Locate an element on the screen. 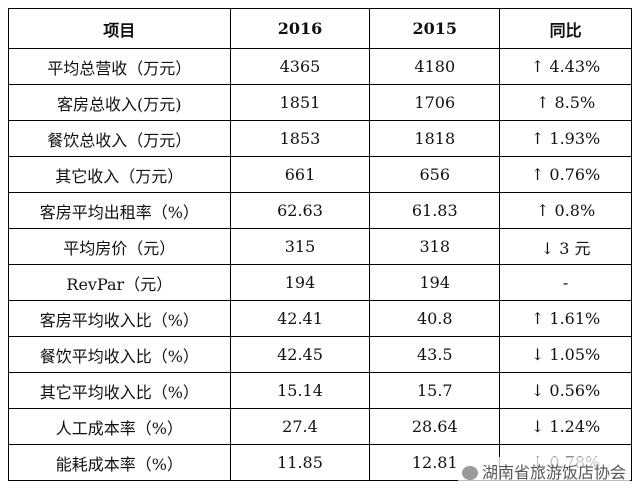 The image size is (640, 499). table-cell: 1851 is located at coordinates (300, 102).